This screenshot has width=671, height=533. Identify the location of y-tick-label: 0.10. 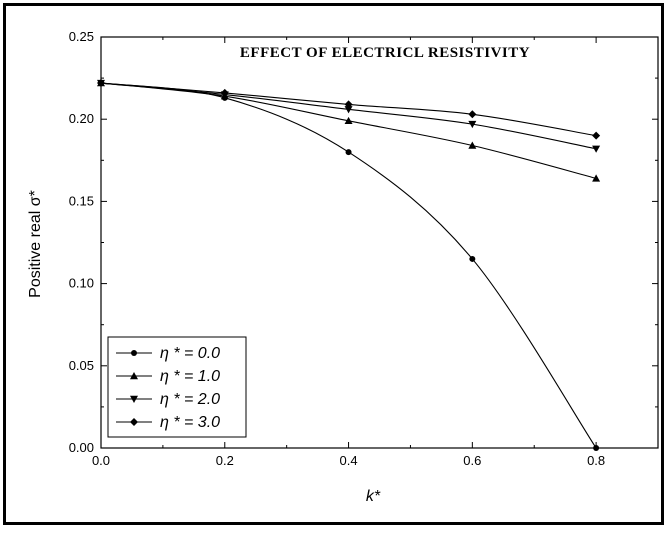
(81, 283).